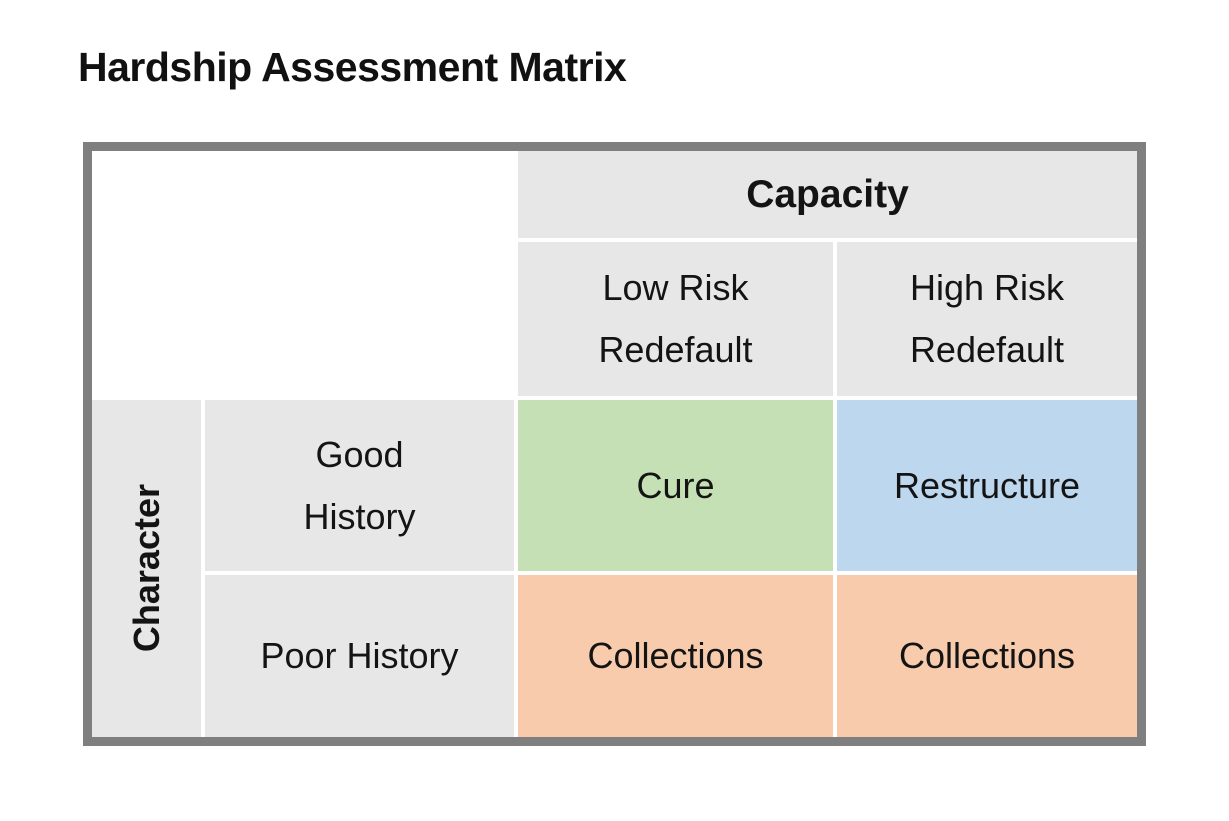 This screenshot has width=1229, height=821. I want to click on row-header-label: Good History, so click(359, 485).